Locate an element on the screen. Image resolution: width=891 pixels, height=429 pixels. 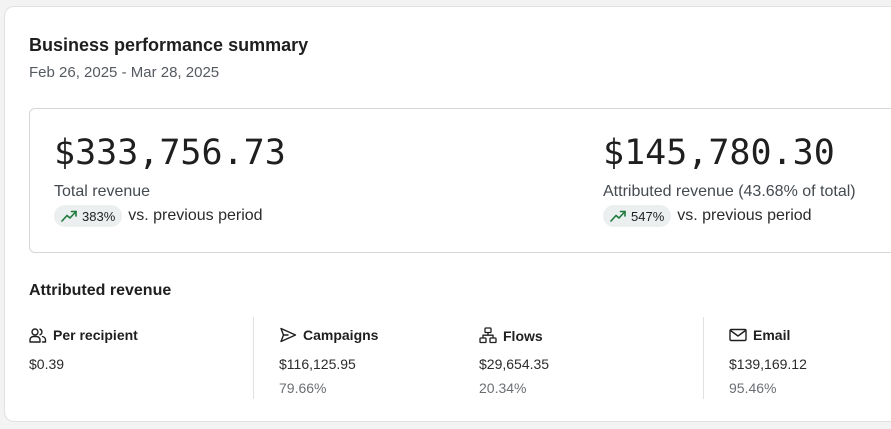
kpi-label: Attributed revenue (43.68% of total) is located at coordinates (729, 191).